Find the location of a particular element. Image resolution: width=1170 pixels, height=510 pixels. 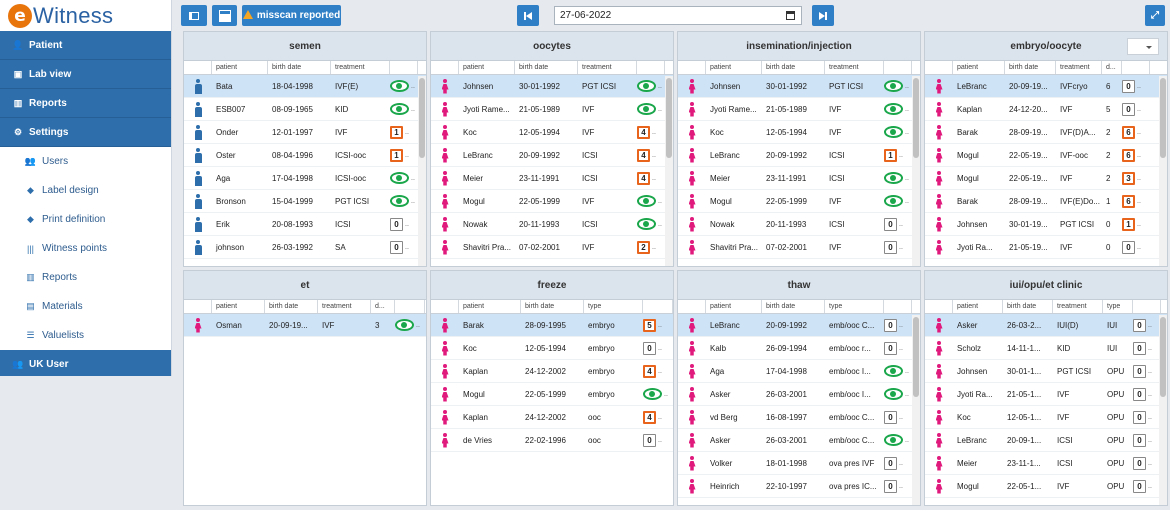

sidebar-item-print-definition: ◆ Print definition is located at coordinates (85, 219).